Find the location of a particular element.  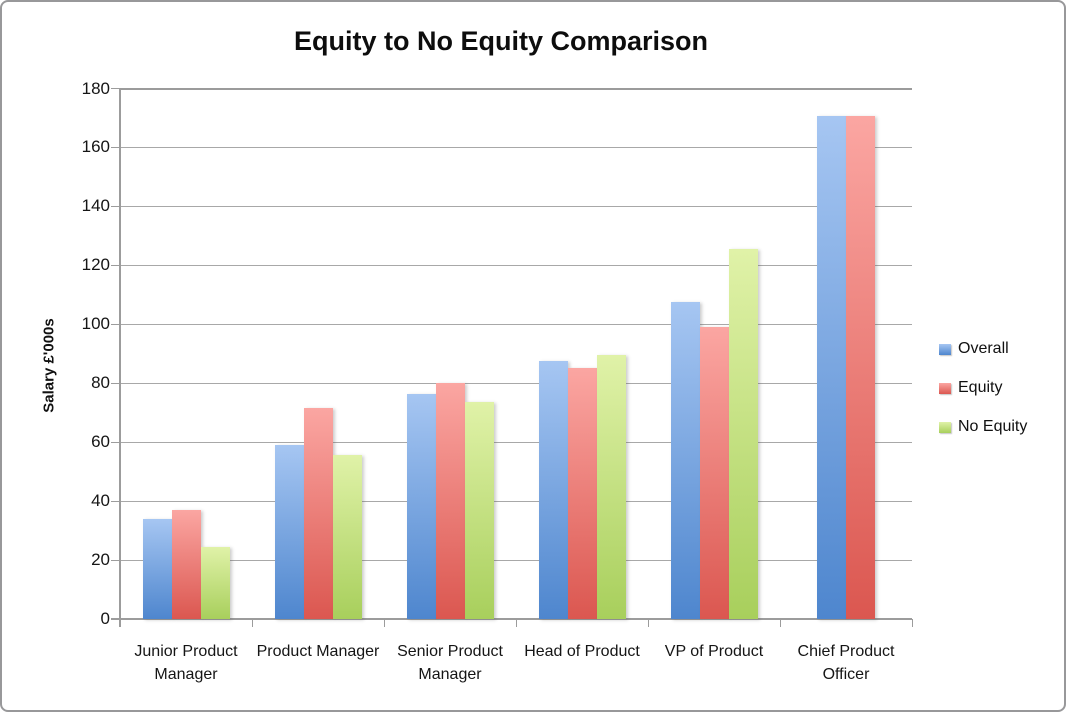

legend-label-no-equity: No Equity is located at coordinates (993, 426).